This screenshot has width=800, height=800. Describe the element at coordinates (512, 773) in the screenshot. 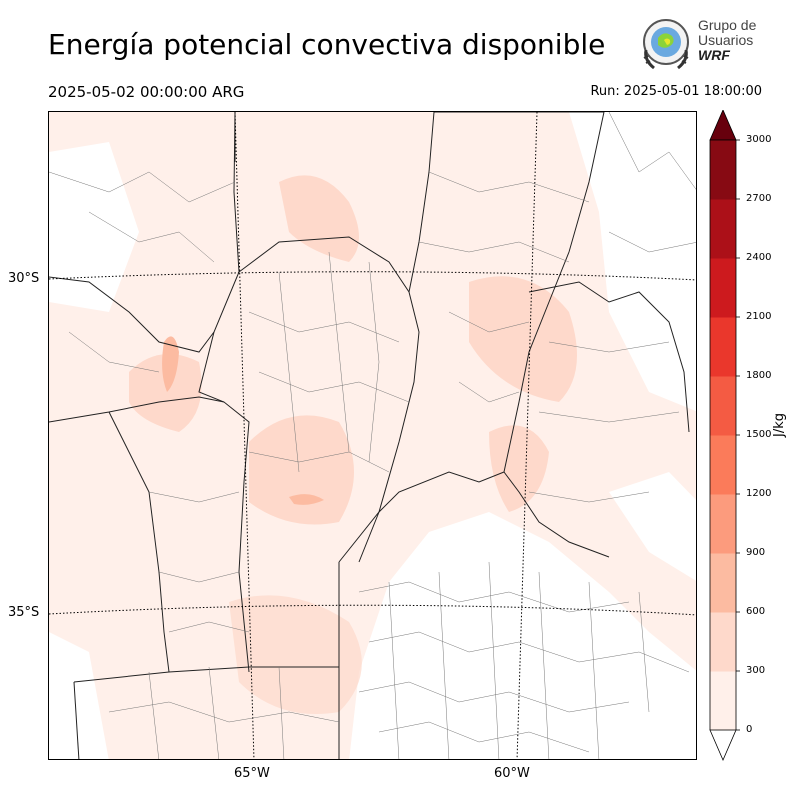

I see `lon-label-60w: 60°W` at that location.